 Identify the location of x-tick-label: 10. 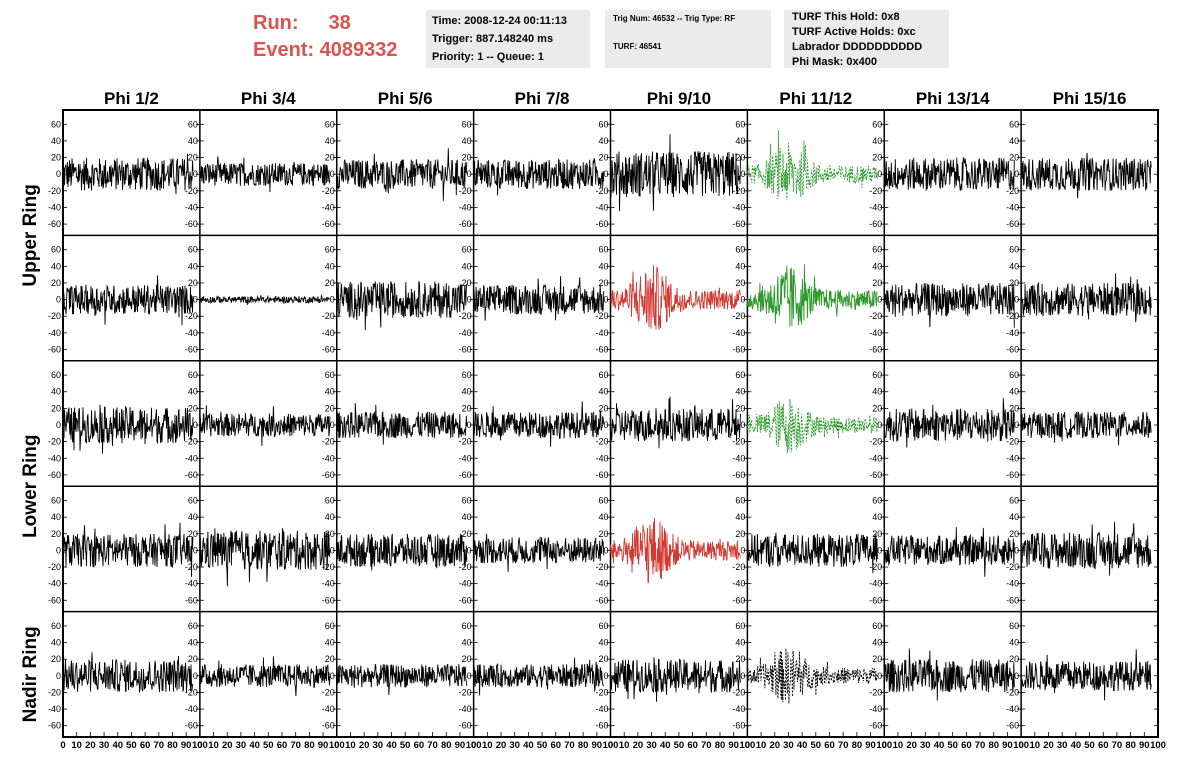
(76, 745).